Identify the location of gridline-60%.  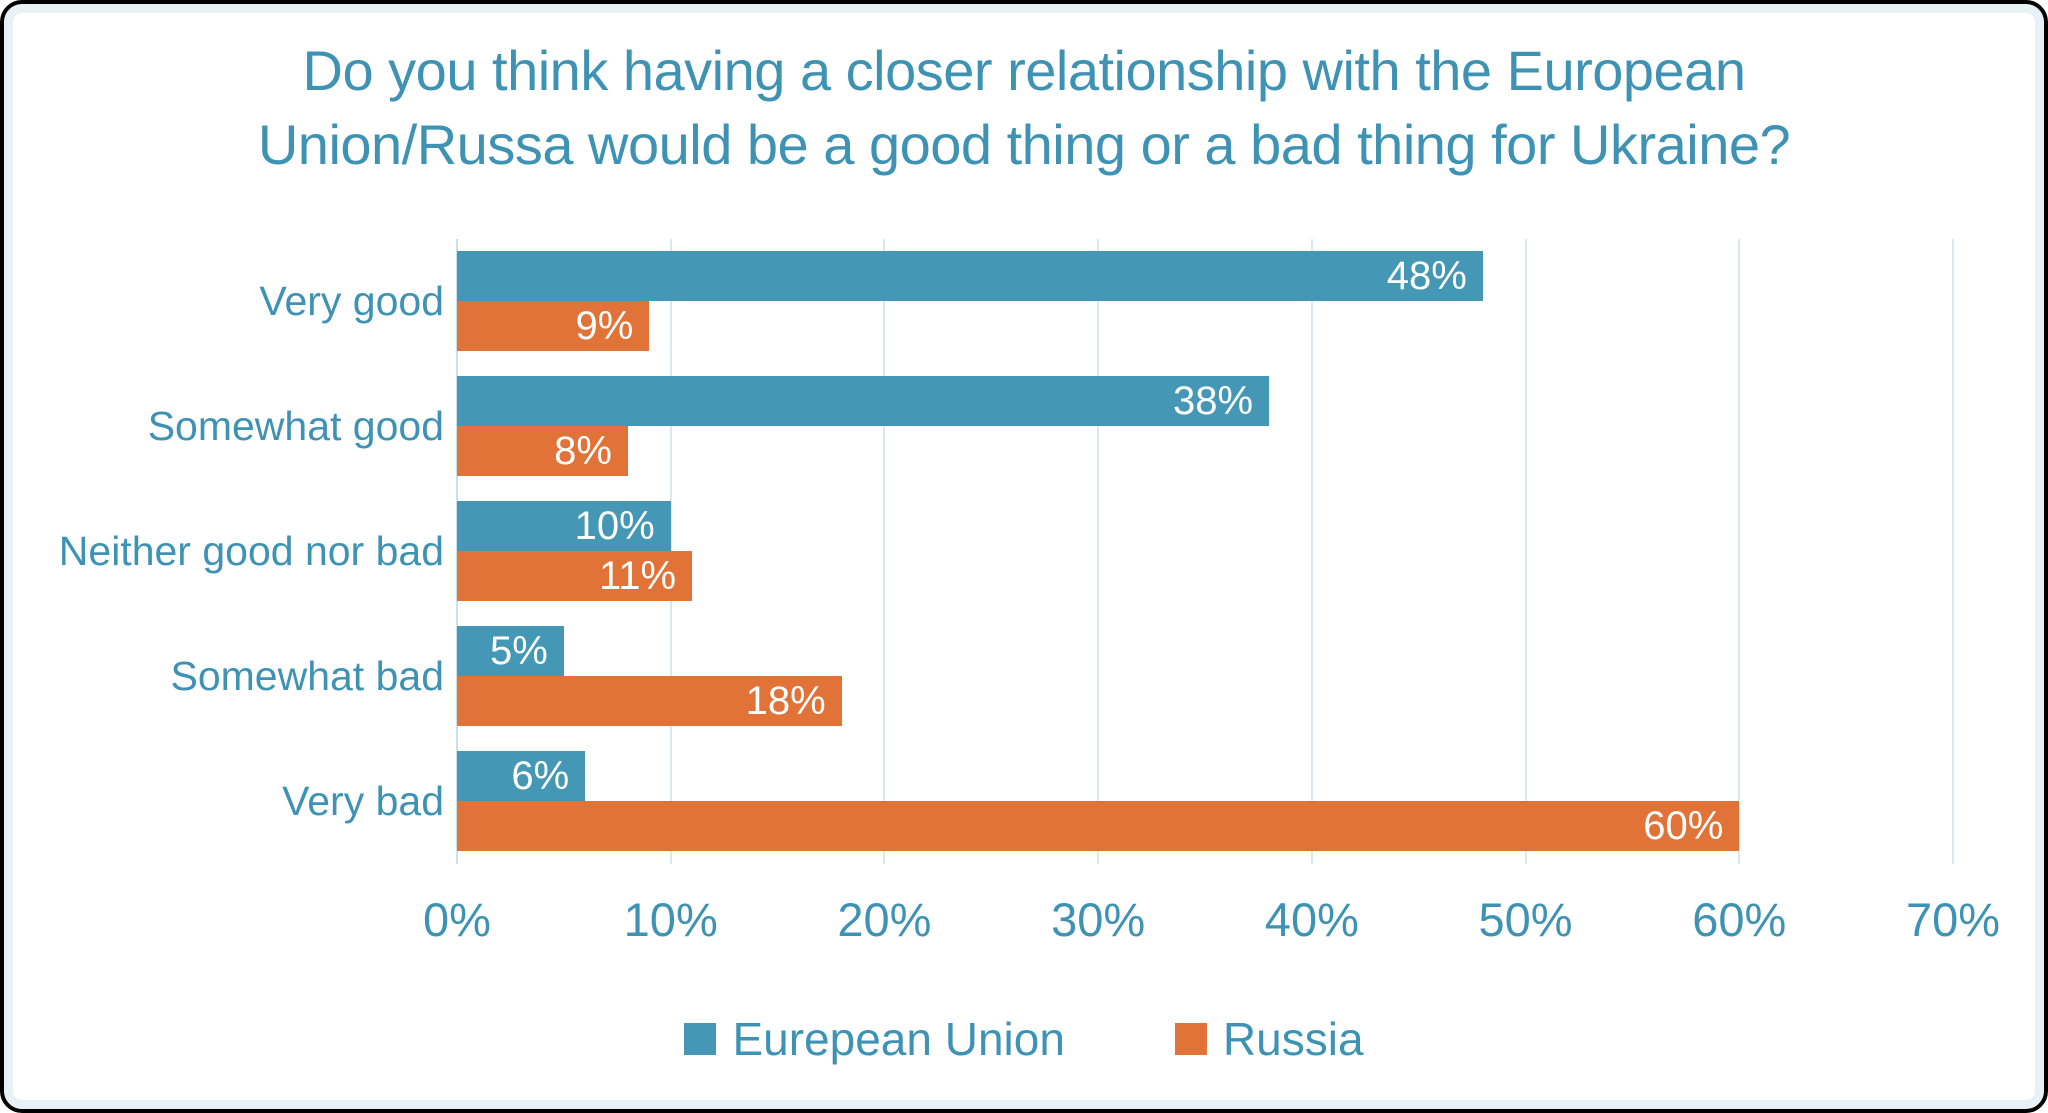
(1739, 551).